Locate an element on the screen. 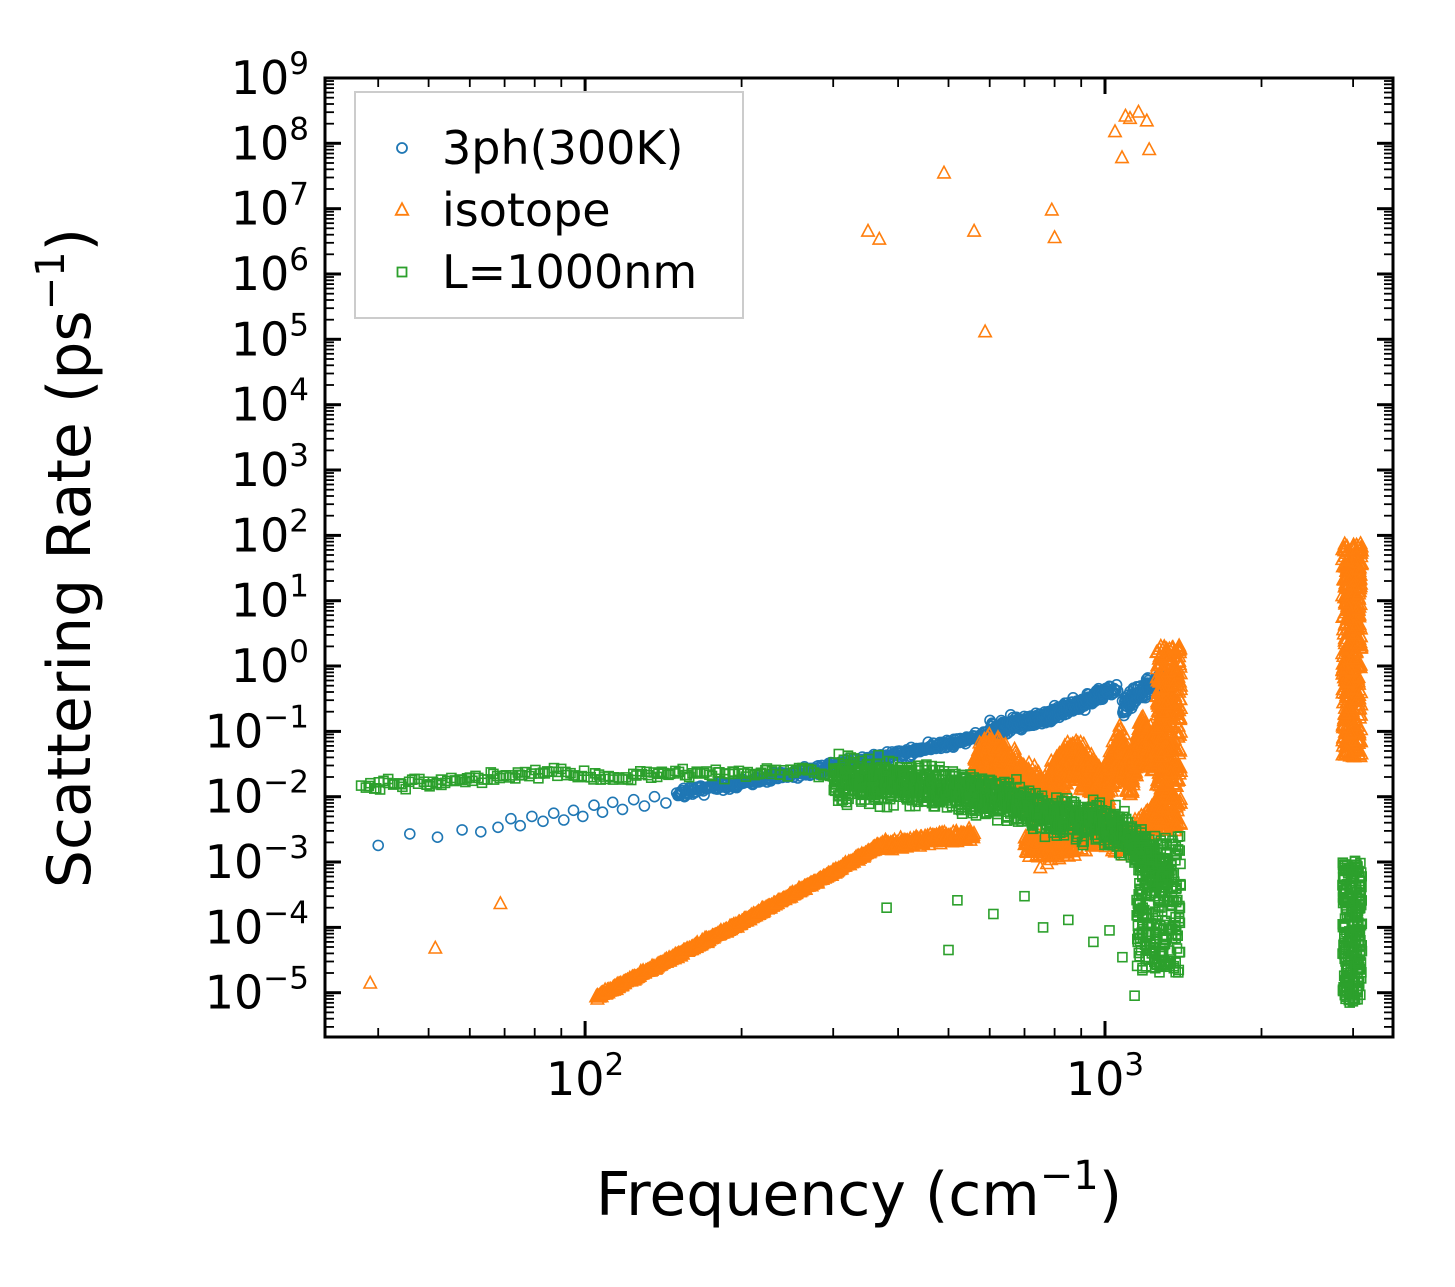 This screenshot has height=1287, width=1455. svg-text: 10⁰ is located at coordinates (270, 663).